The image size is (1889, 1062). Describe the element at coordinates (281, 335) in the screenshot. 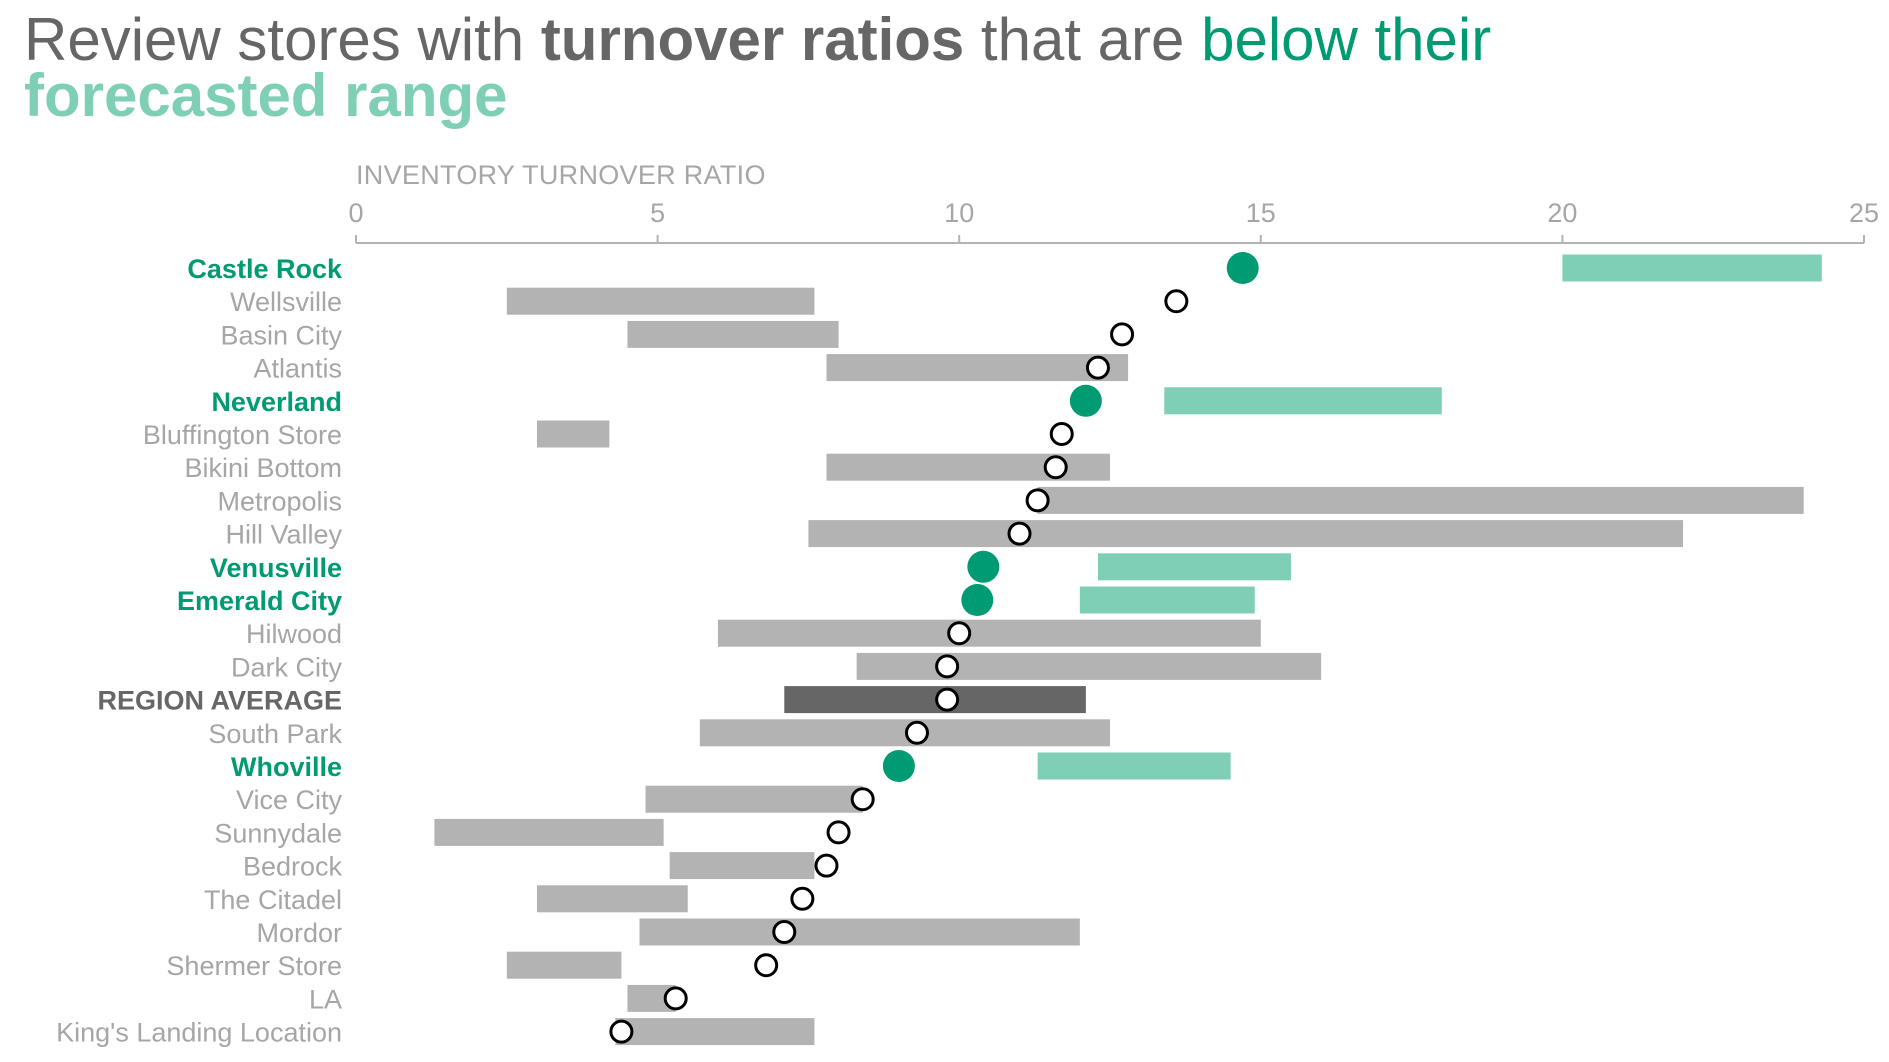

I see `store-label: Basin City` at that location.